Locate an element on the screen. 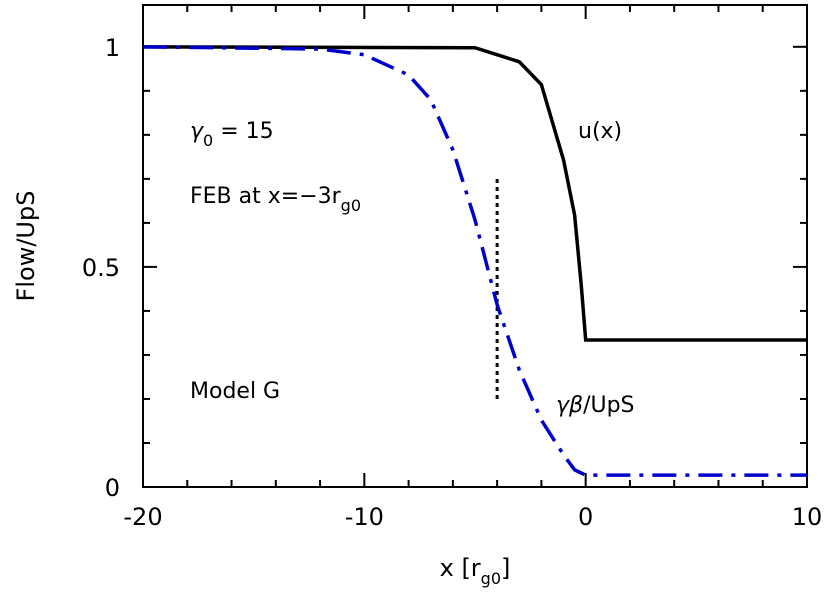 The width and height of the screenshot is (830, 596). annotation-part: FEB at x=−3r is located at coordinates (266, 196).